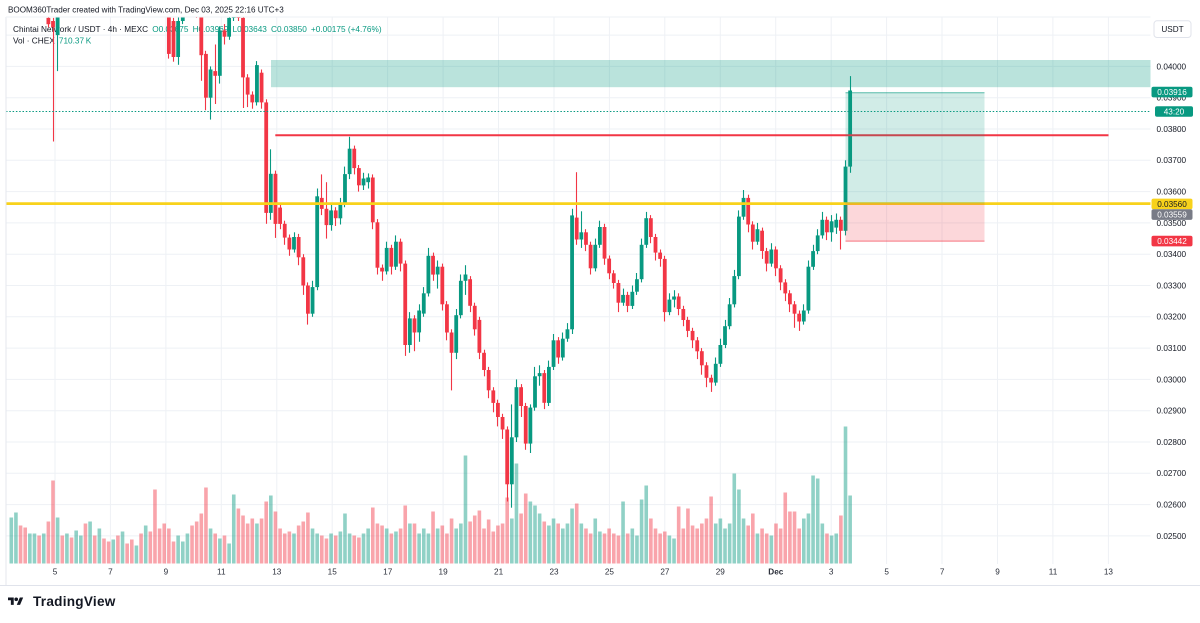 This screenshot has width=1200, height=623. I want to click on svg-text: 0.03560, so click(1172, 204).